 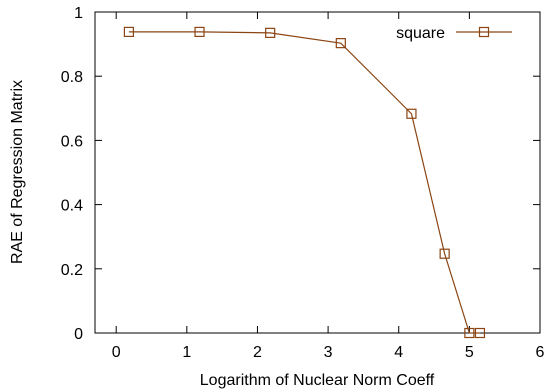 I want to click on y-tick-label-0: 0, so click(x=78, y=334).